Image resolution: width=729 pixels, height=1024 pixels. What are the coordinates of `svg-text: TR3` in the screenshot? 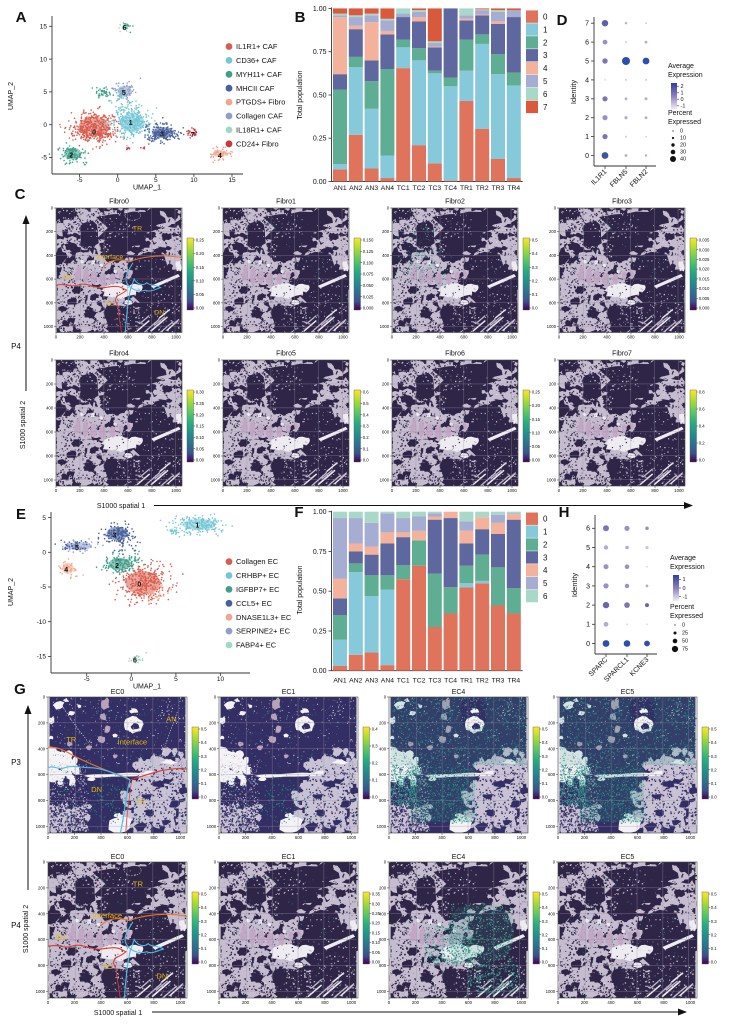 It's located at (498, 681).